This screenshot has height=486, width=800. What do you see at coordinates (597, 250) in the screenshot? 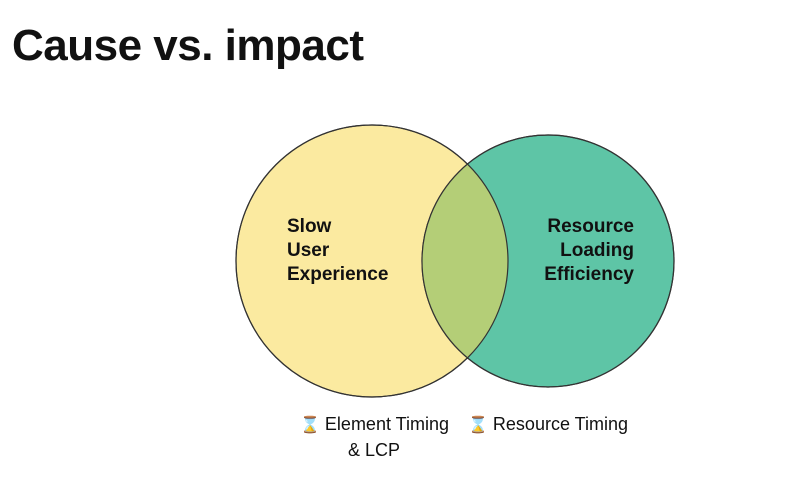
I see `venn-label-line: Loading` at bounding box center [597, 250].